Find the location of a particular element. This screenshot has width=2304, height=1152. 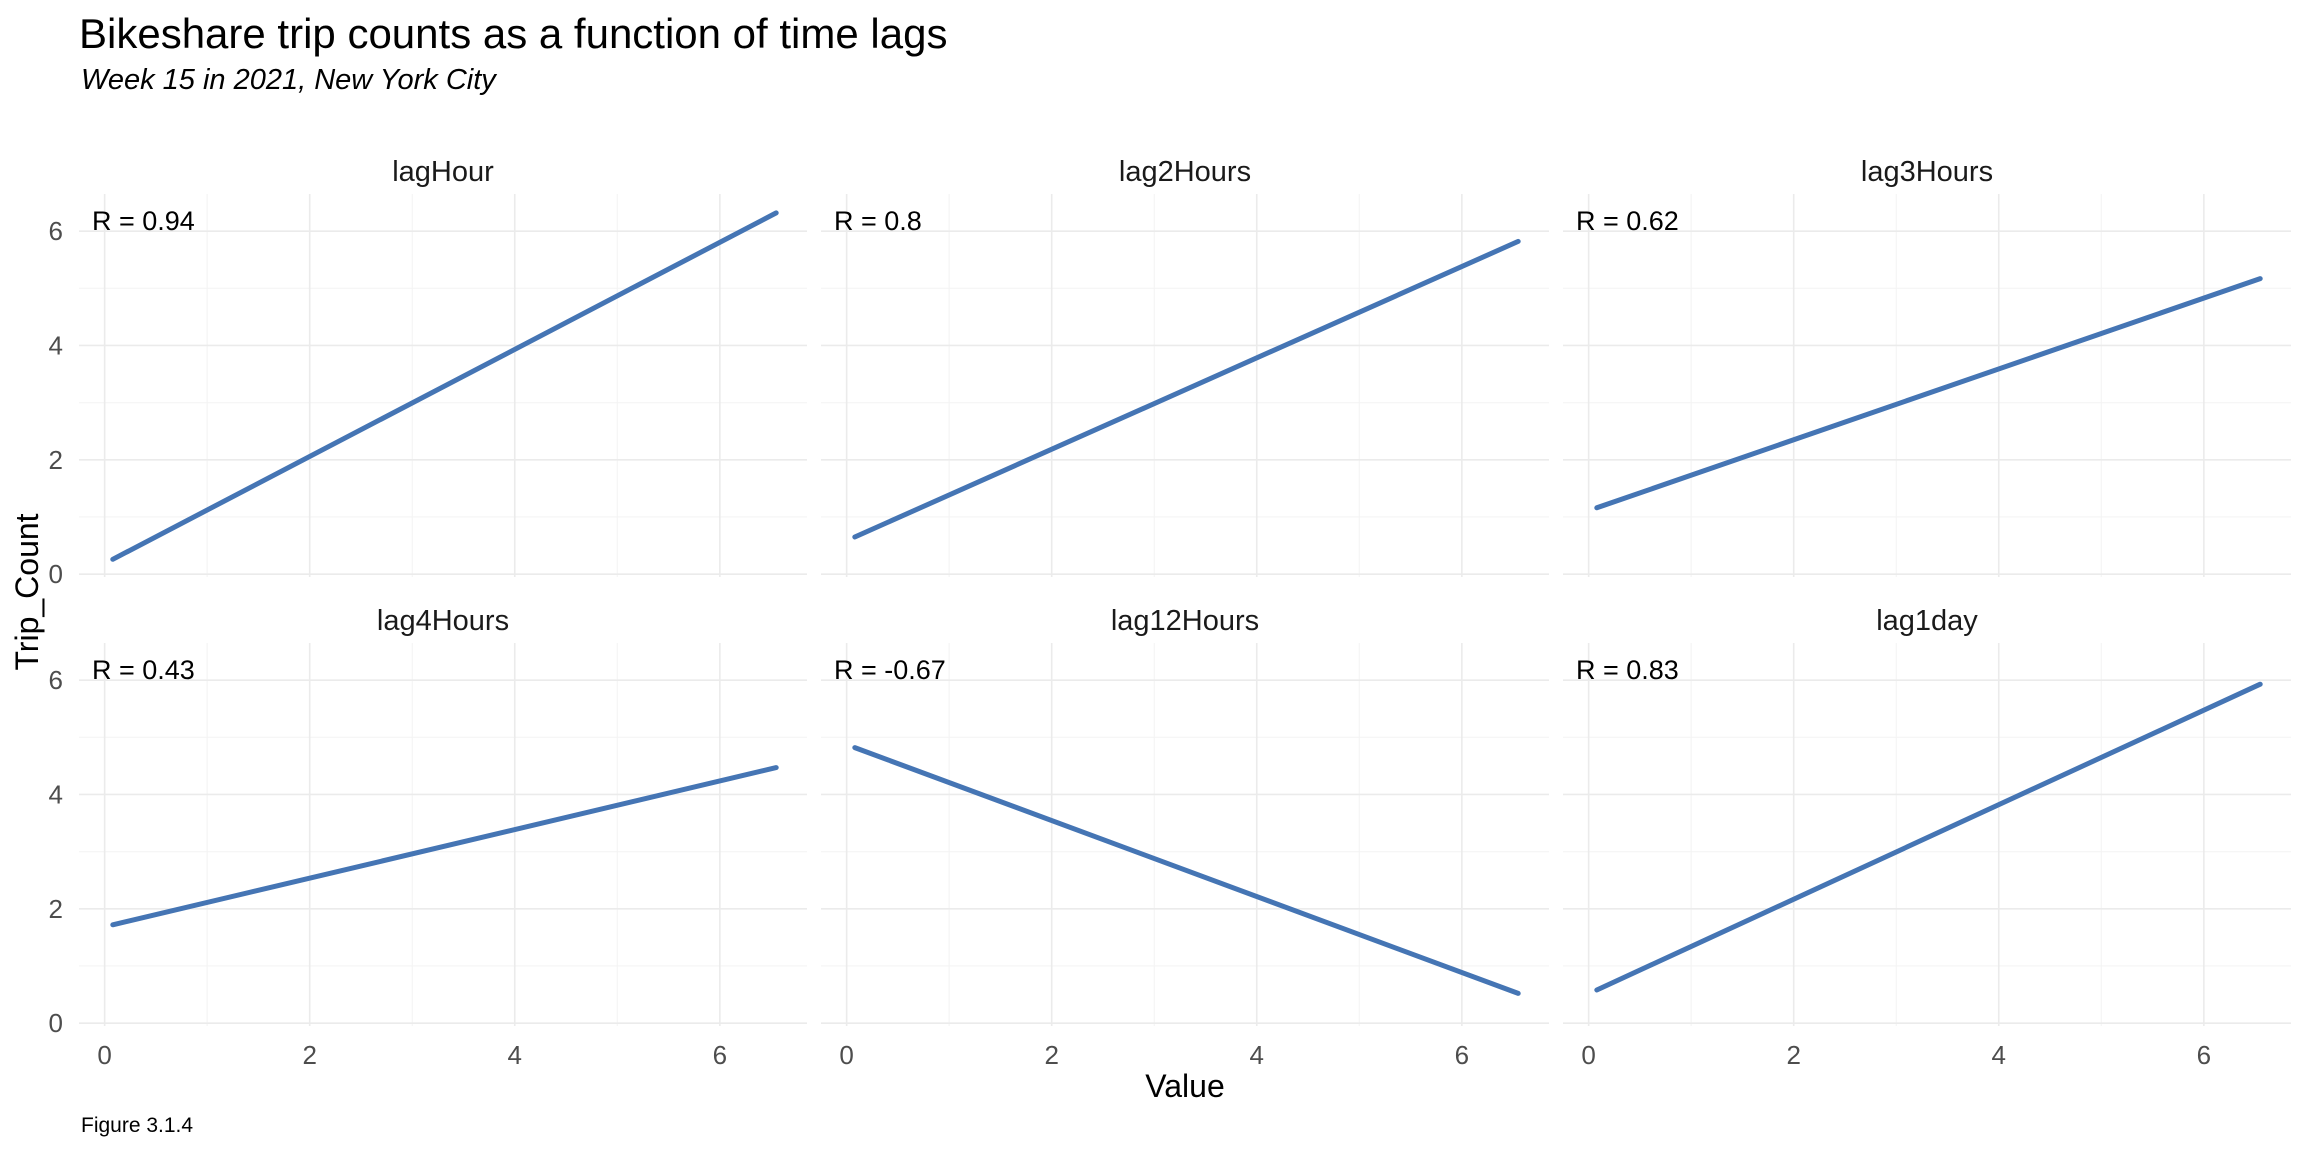

facet-panel-lag12Hours: lag12Hours R = -0.67 0 2 4 6 is located at coordinates (1185, 837).